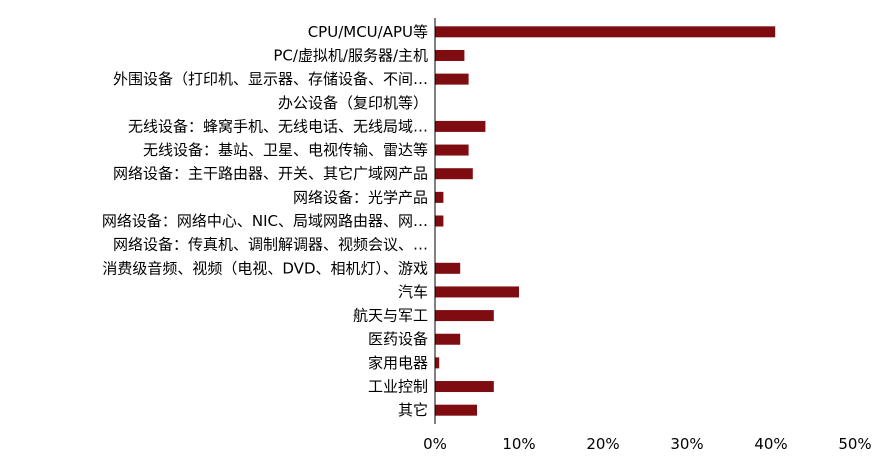  What do you see at coordinates (265, 268) in the screenshot?
I see `category-label: 消费级音频、视频（电视、DVD、相机灯）、游戏` at bounding box center [265, 268].